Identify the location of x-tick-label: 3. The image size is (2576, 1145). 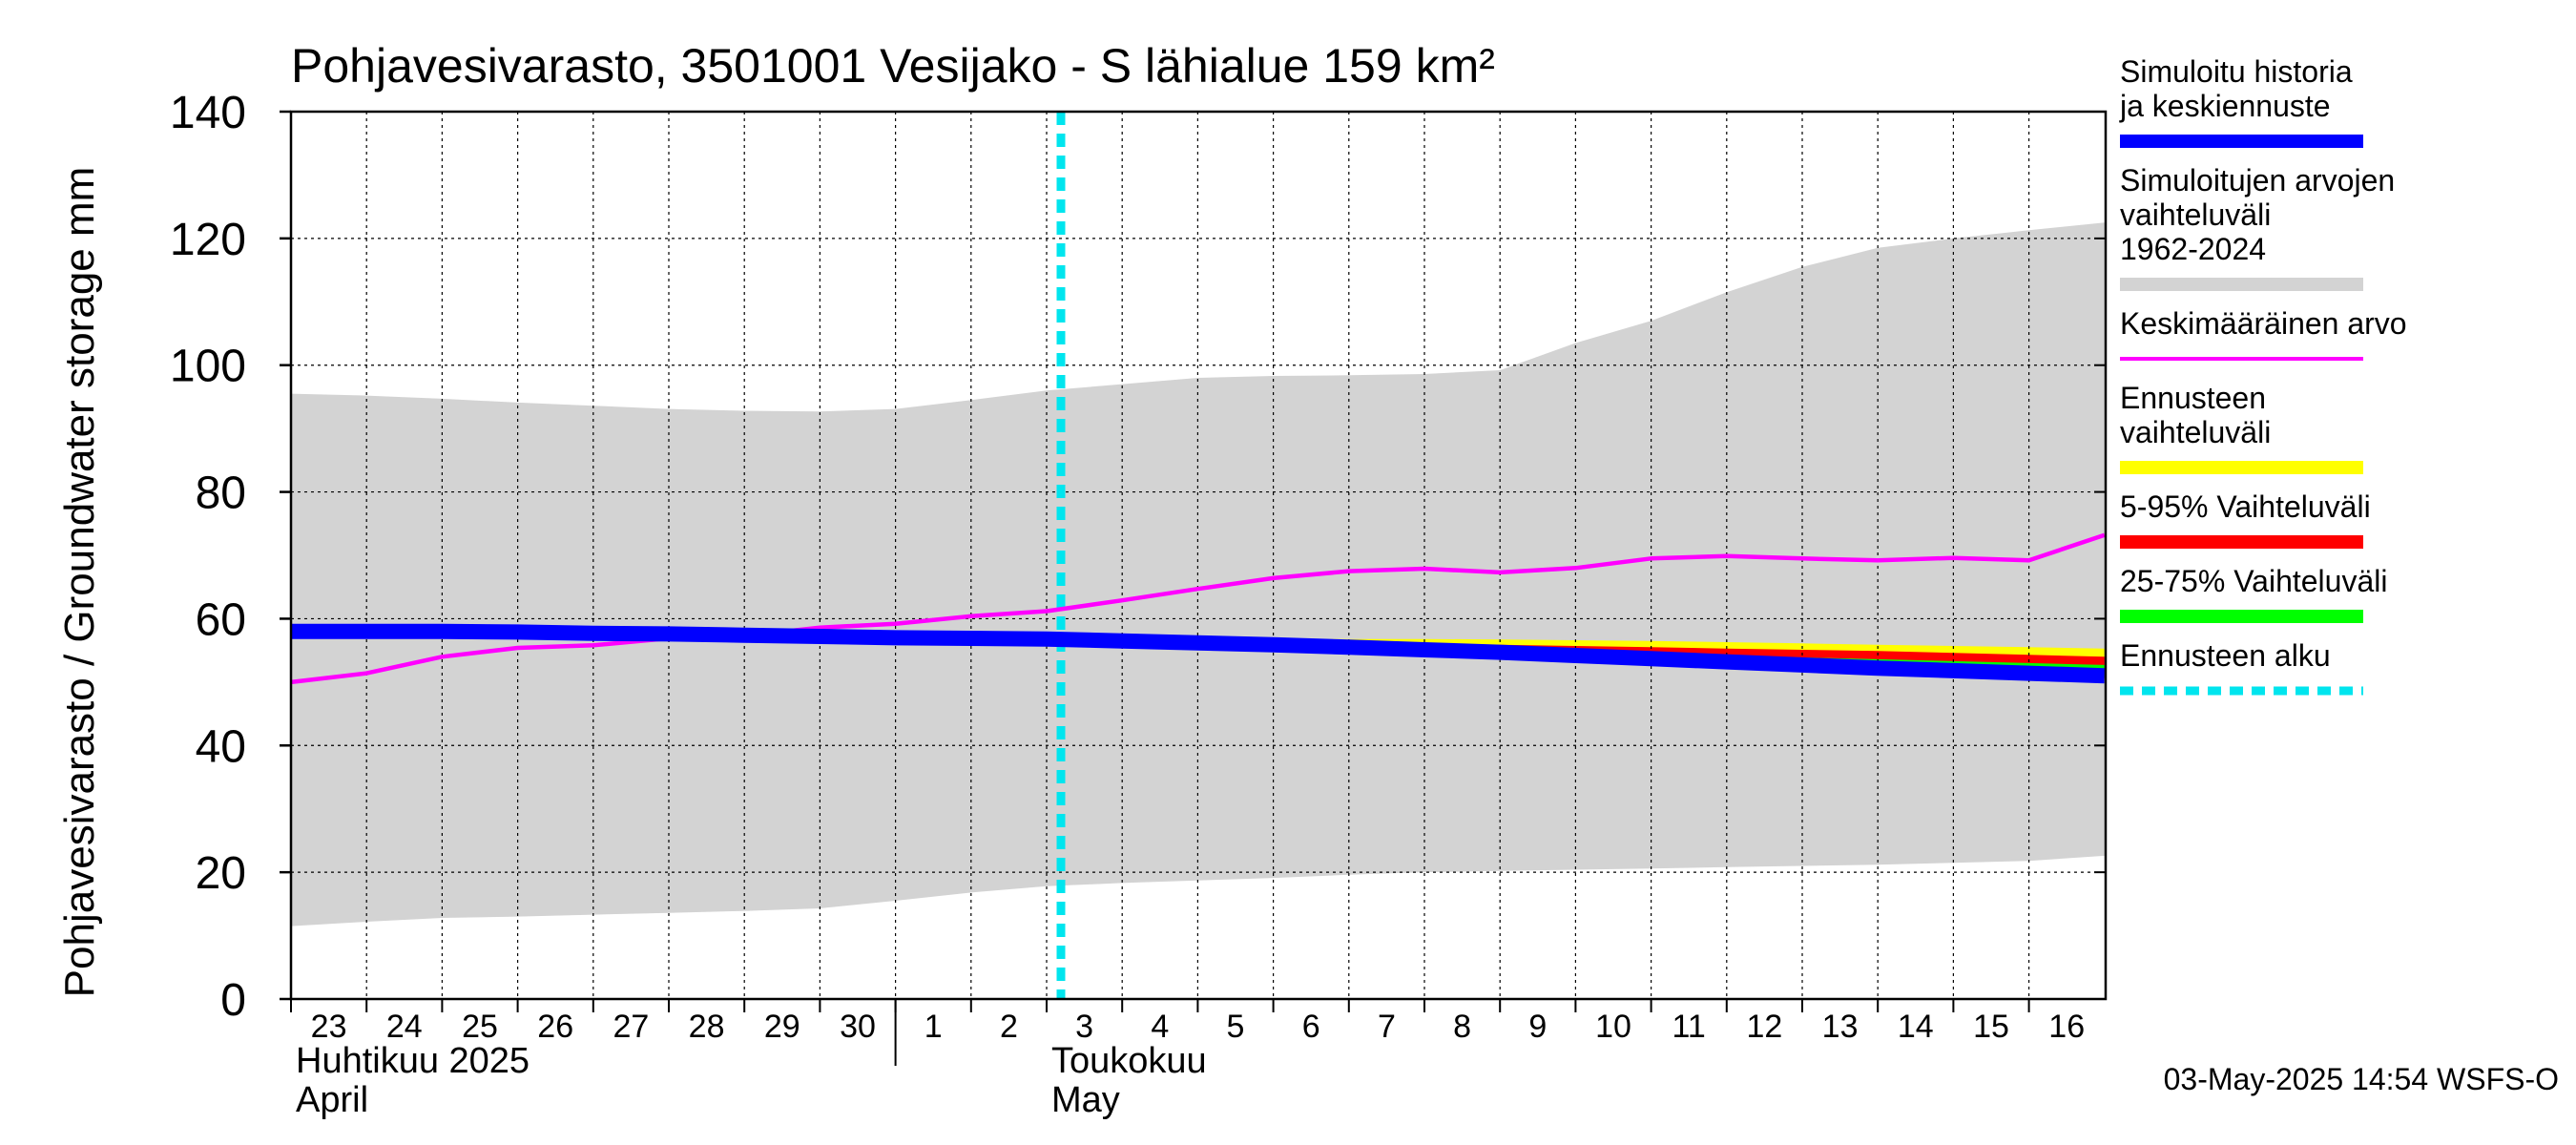
(1084, 1027).